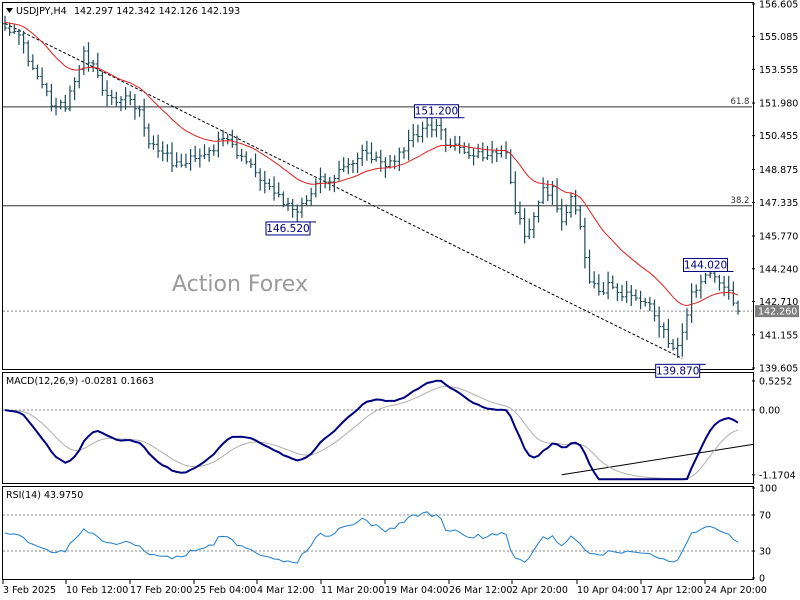 The width and height of the screenshot is (800, 600). I want to click on last-price-tag, so click(777, 311).